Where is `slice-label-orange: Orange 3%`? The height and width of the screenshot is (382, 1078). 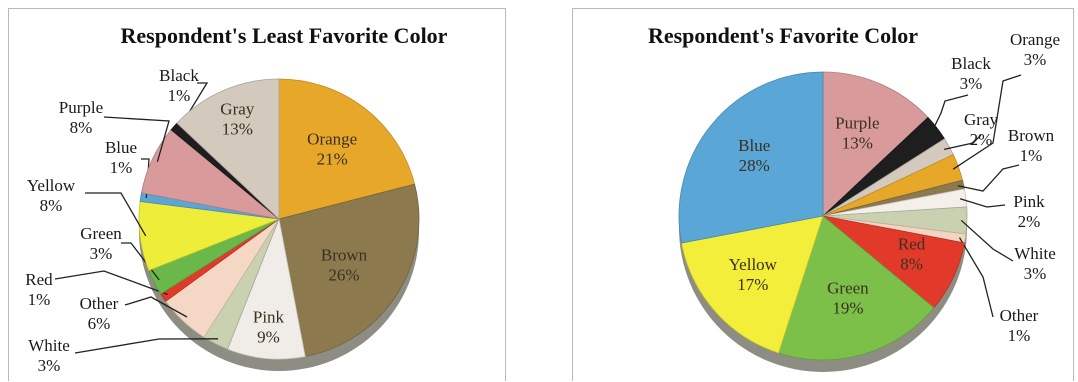 slice-label-orange: Orange 3% is located at coordinates (1035, 49).